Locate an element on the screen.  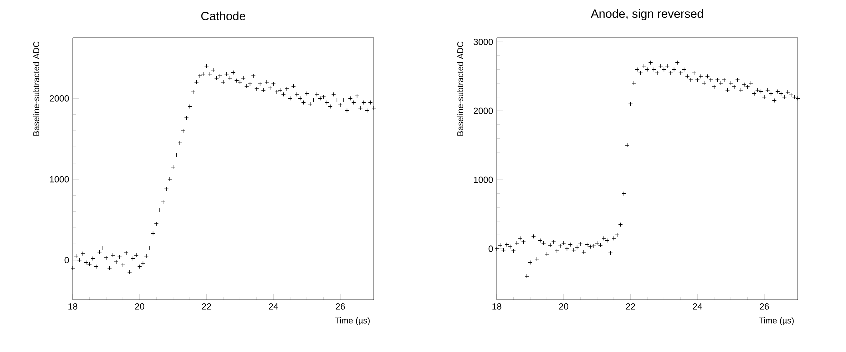
chart-title: Cathode is located at coordinates (224, 16).